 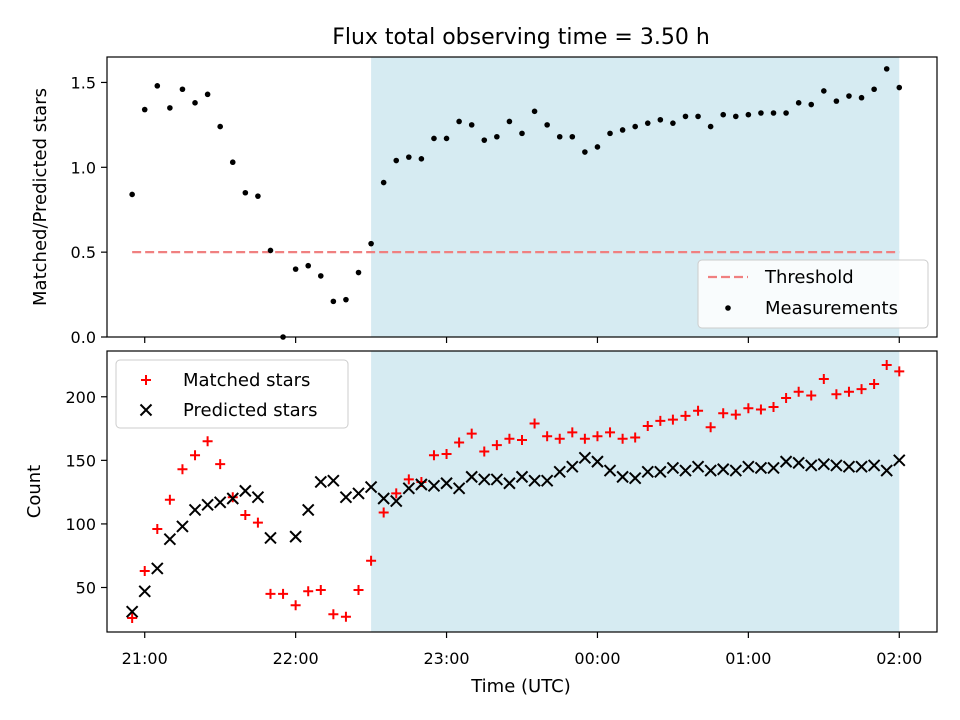 What do you see at coordinates (246, 380) in the screenshot?
I see `legend-matched-label: Matched stars` at bounding box center [246, 380].